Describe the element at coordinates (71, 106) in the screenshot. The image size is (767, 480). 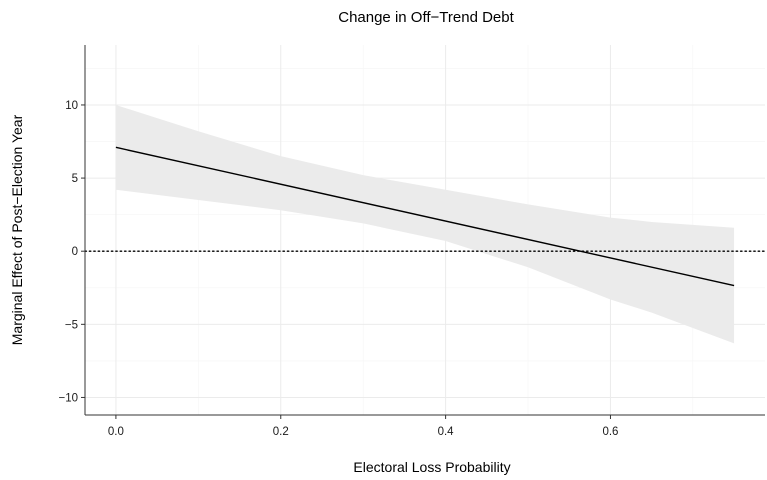
I see `y-tick-label: 10` at that location.